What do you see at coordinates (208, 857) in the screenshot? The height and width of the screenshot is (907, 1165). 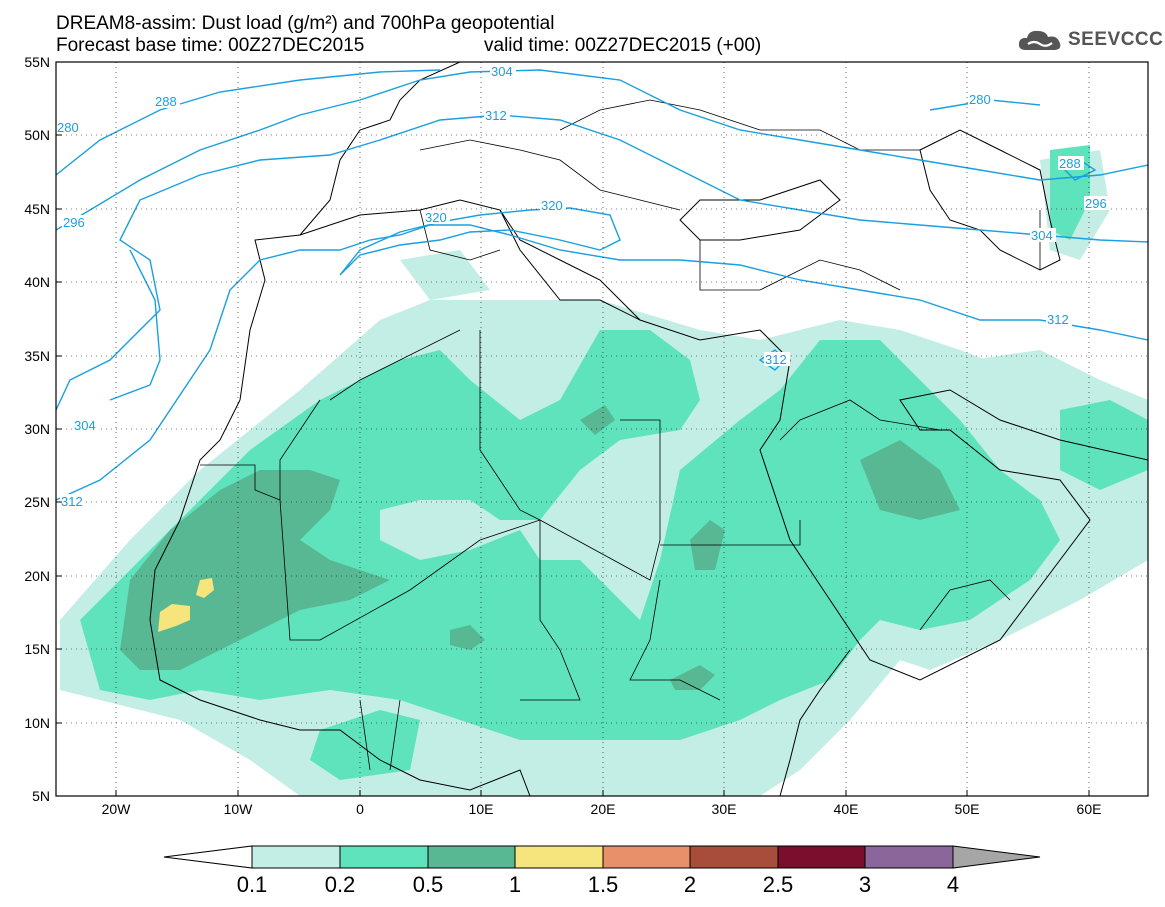 I see `colorbar-segment-under` at bounding box center [208, 857].